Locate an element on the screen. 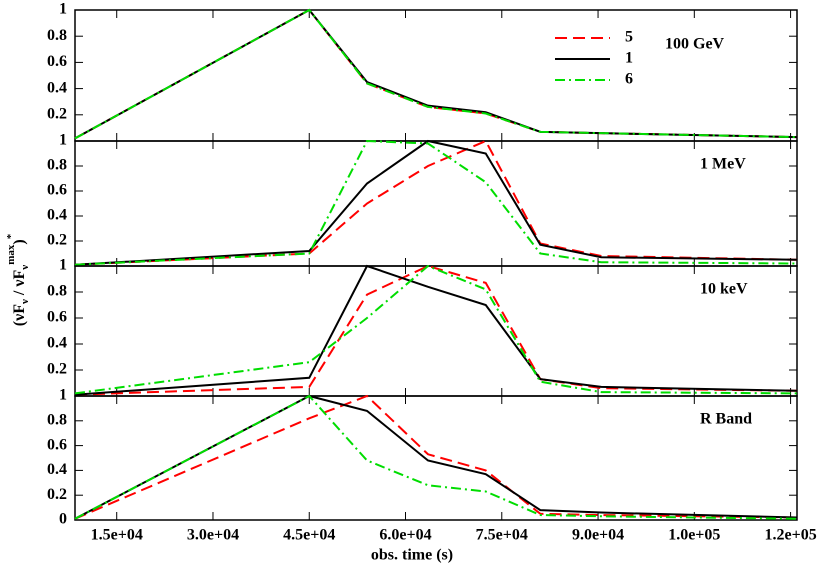 Image resolution: width=830 pixels, height=569 pixels. panel-label: R Band is located at coordinates (726, 419).